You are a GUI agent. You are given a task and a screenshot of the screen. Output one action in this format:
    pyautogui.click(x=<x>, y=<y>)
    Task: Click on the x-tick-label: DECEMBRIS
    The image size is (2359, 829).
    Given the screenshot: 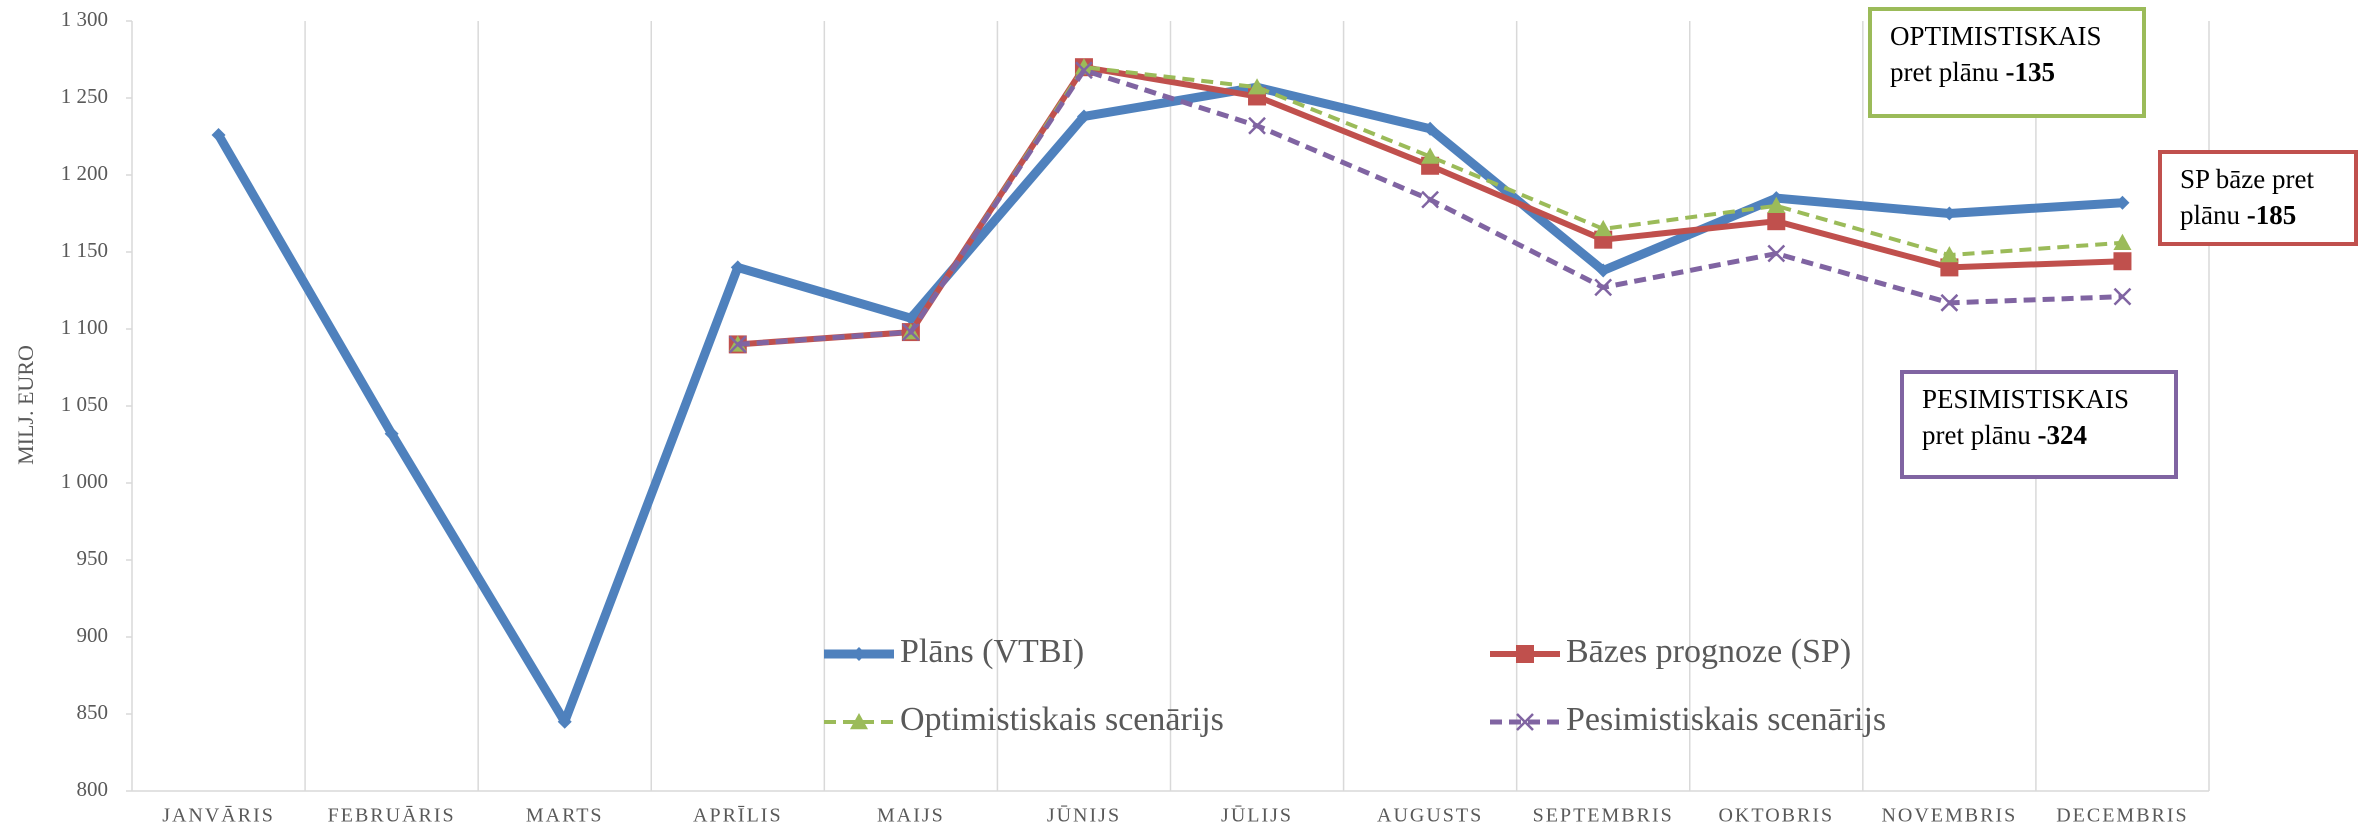 What is the action you would take?
    pyautogui.click(x=2122, y=816)
    